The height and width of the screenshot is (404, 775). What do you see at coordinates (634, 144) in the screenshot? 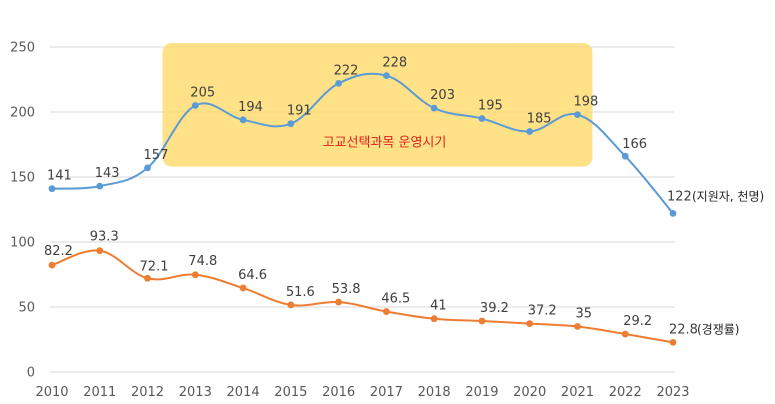
I see `data-label: 166` at bounding box center [634, 144].